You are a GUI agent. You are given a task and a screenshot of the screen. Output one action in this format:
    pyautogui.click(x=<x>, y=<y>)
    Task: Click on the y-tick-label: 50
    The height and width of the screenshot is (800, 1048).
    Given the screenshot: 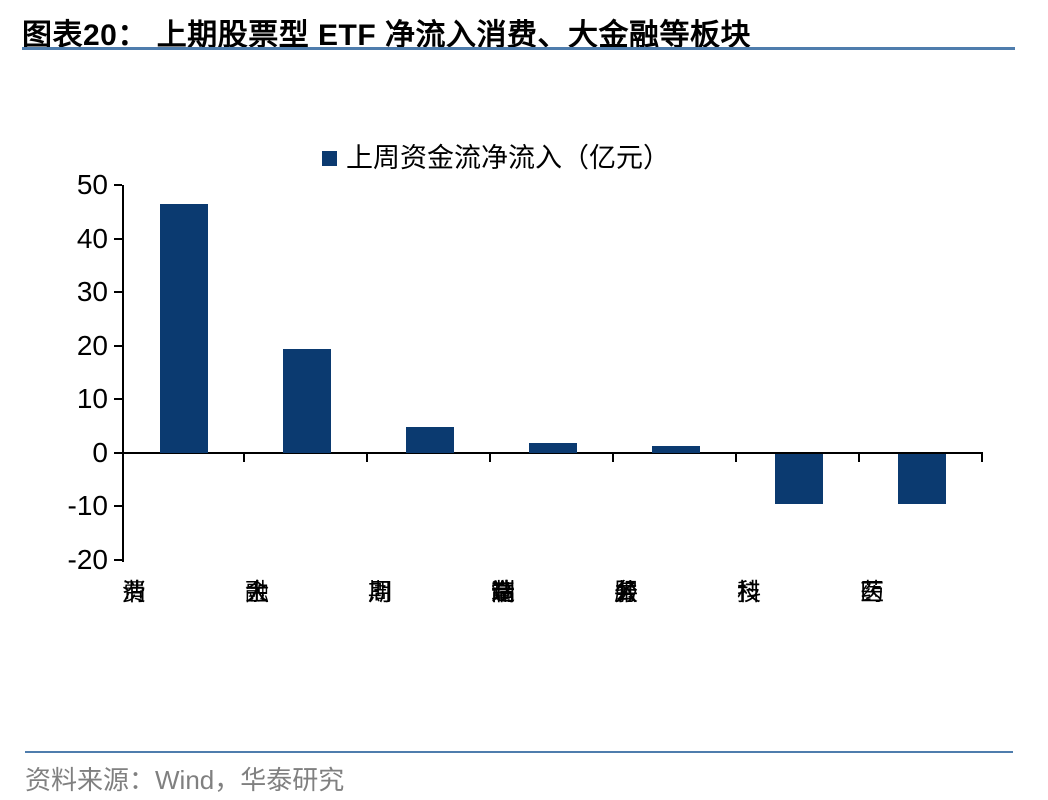 What is the action you would take?
    pyautogui.click(x=92, y=184)
    